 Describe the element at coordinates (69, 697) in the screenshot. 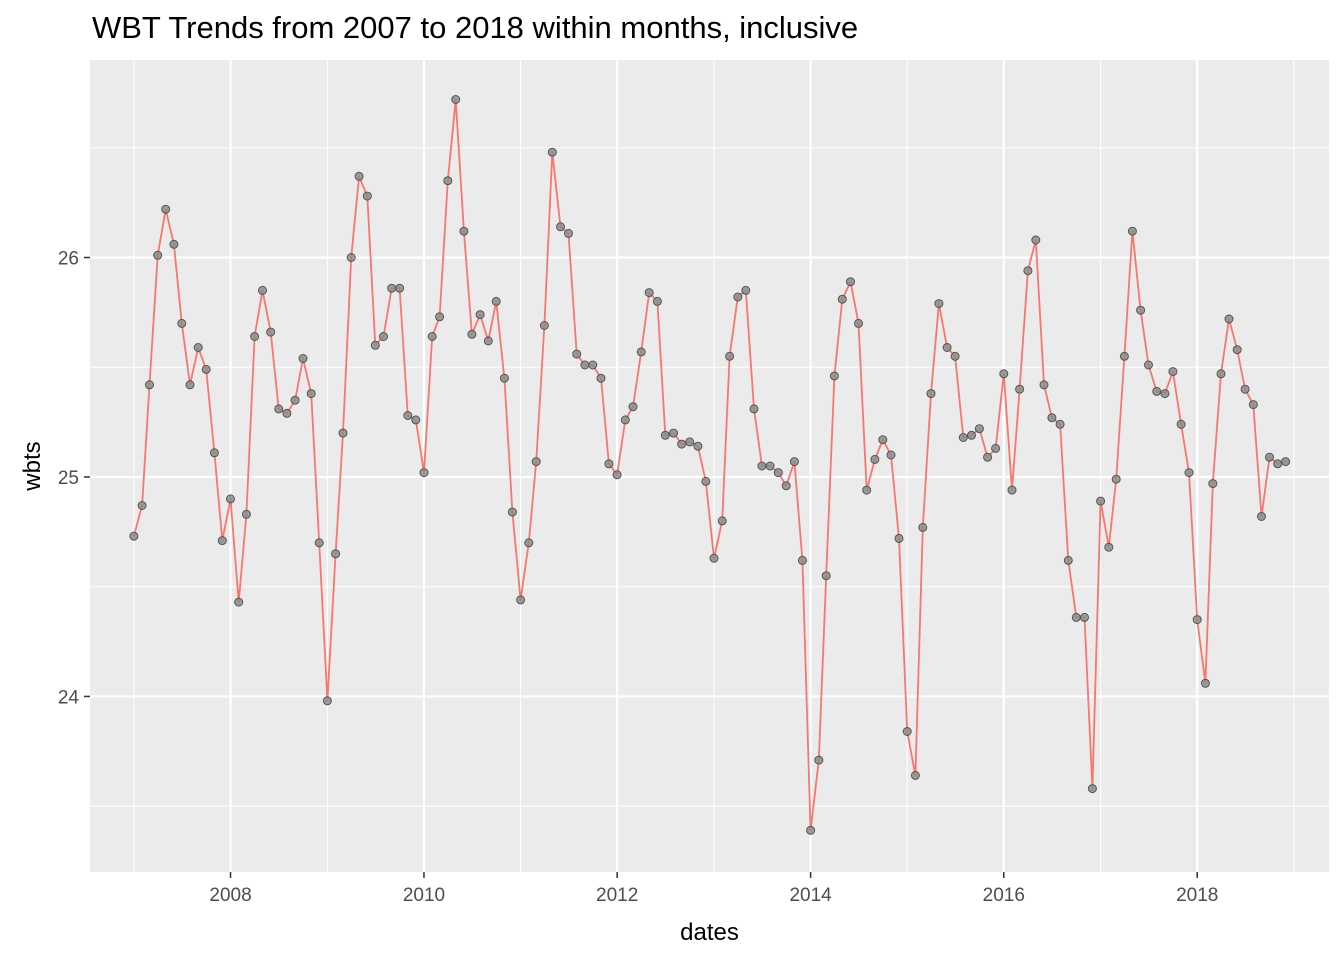

I see `y-tick-label: 24` at that location.